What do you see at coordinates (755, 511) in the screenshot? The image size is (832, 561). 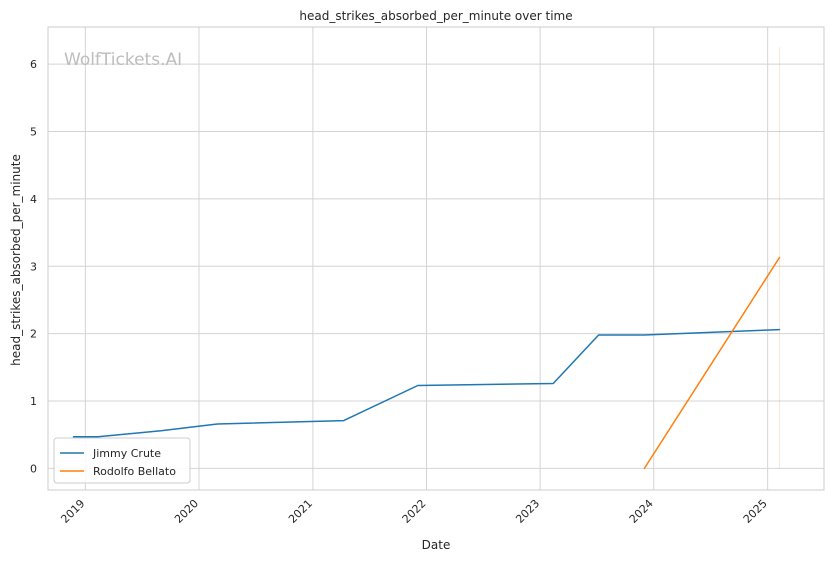 I see `x-tick-label: 2025` at bounding box center [755, 511].